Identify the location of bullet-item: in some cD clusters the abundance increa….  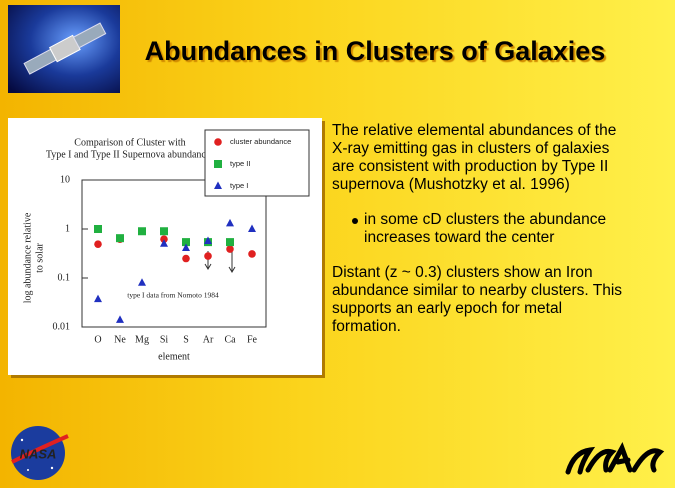
(482, 229).